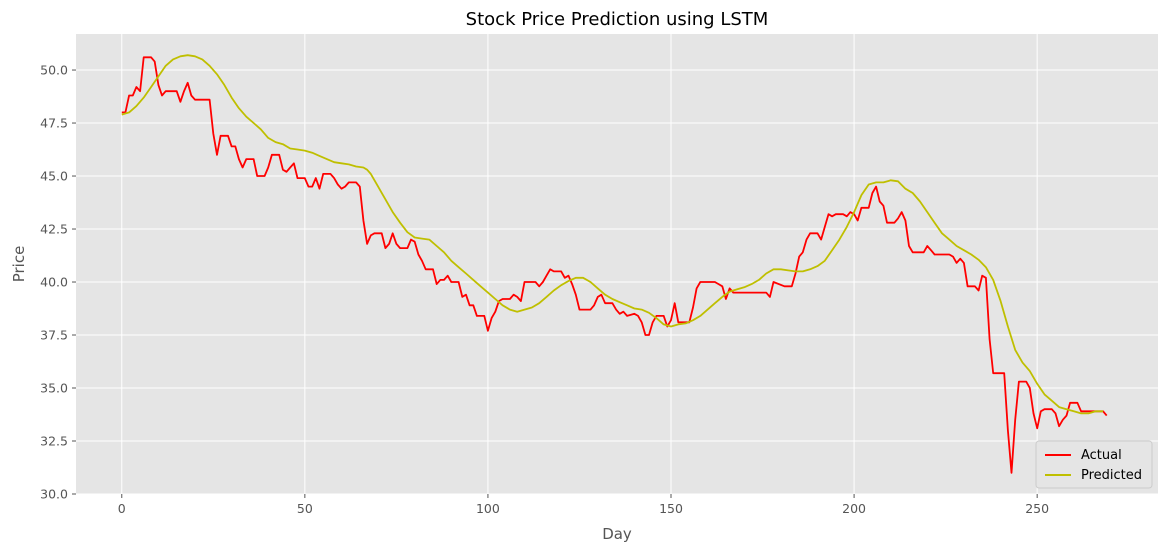 The image size is (1168, 552). What do you see at coordinates (54, 229) in the screenshot?
I see `y-tick-label: 42.5` at bounding box center [54, 229].